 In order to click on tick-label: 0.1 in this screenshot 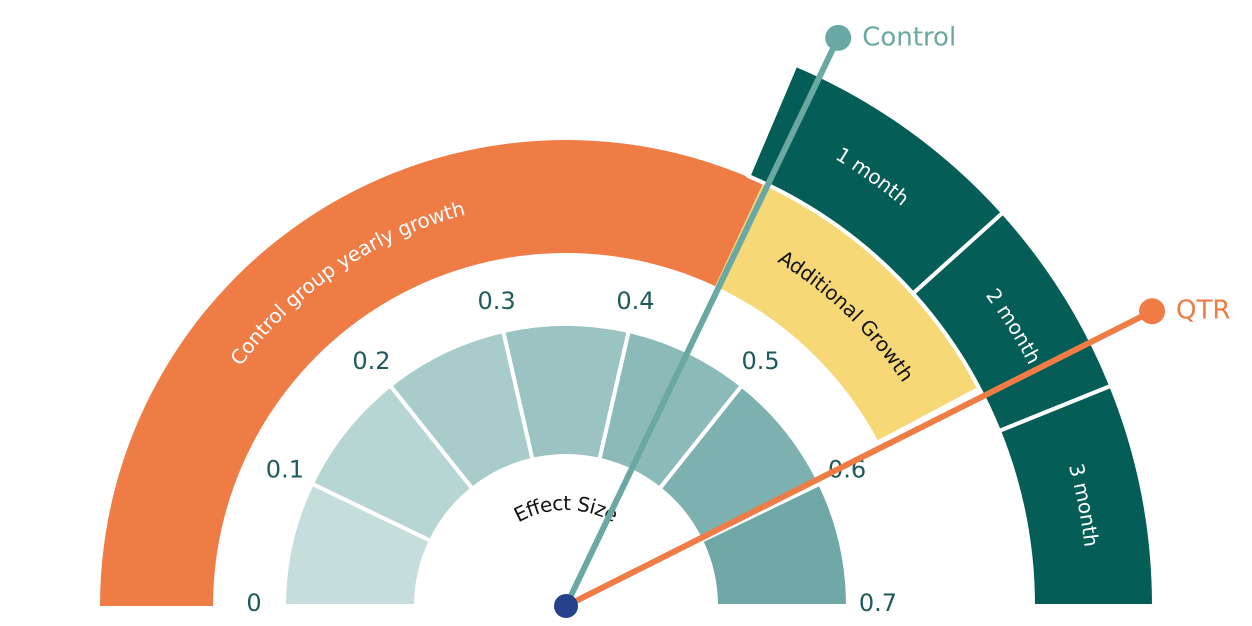, I will do `click(285, 470)`.